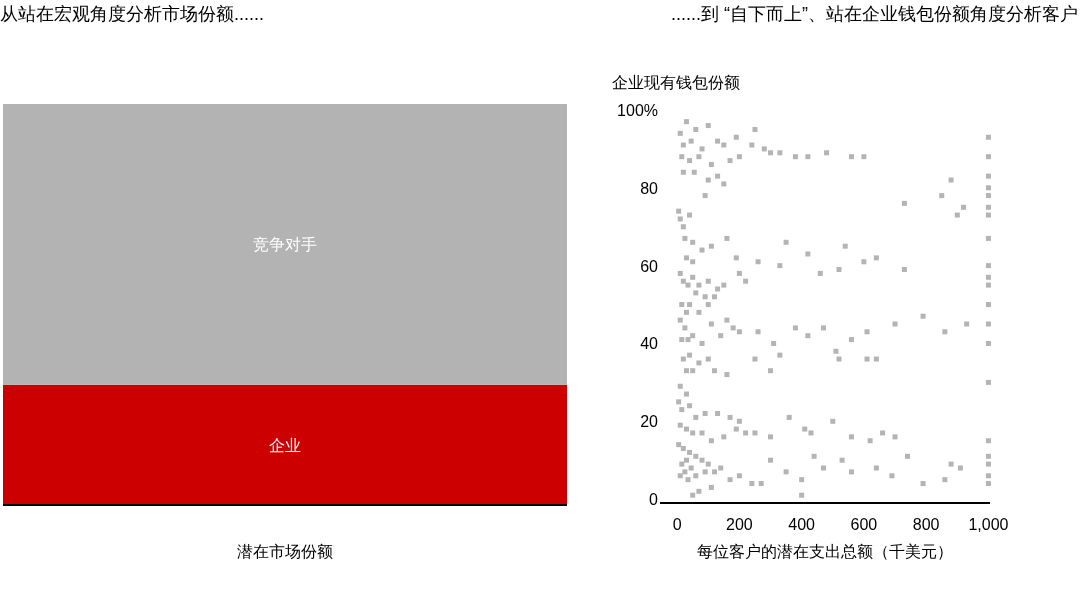  What do you see at coordinates (739, 524) in the screenshot?
I see `x-tick-label: 200` at bounding box center [739, 524].